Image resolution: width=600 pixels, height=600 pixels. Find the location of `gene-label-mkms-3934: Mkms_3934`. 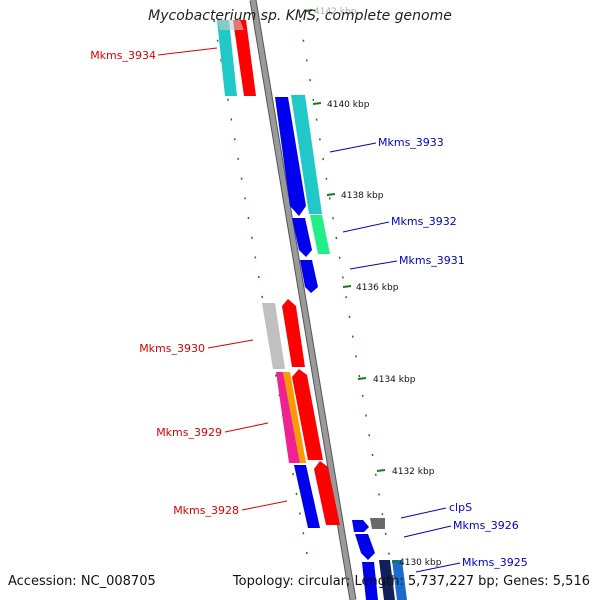

gene-label-mkms-3934: Mkms_3934 is located at coordinates (123, 55).